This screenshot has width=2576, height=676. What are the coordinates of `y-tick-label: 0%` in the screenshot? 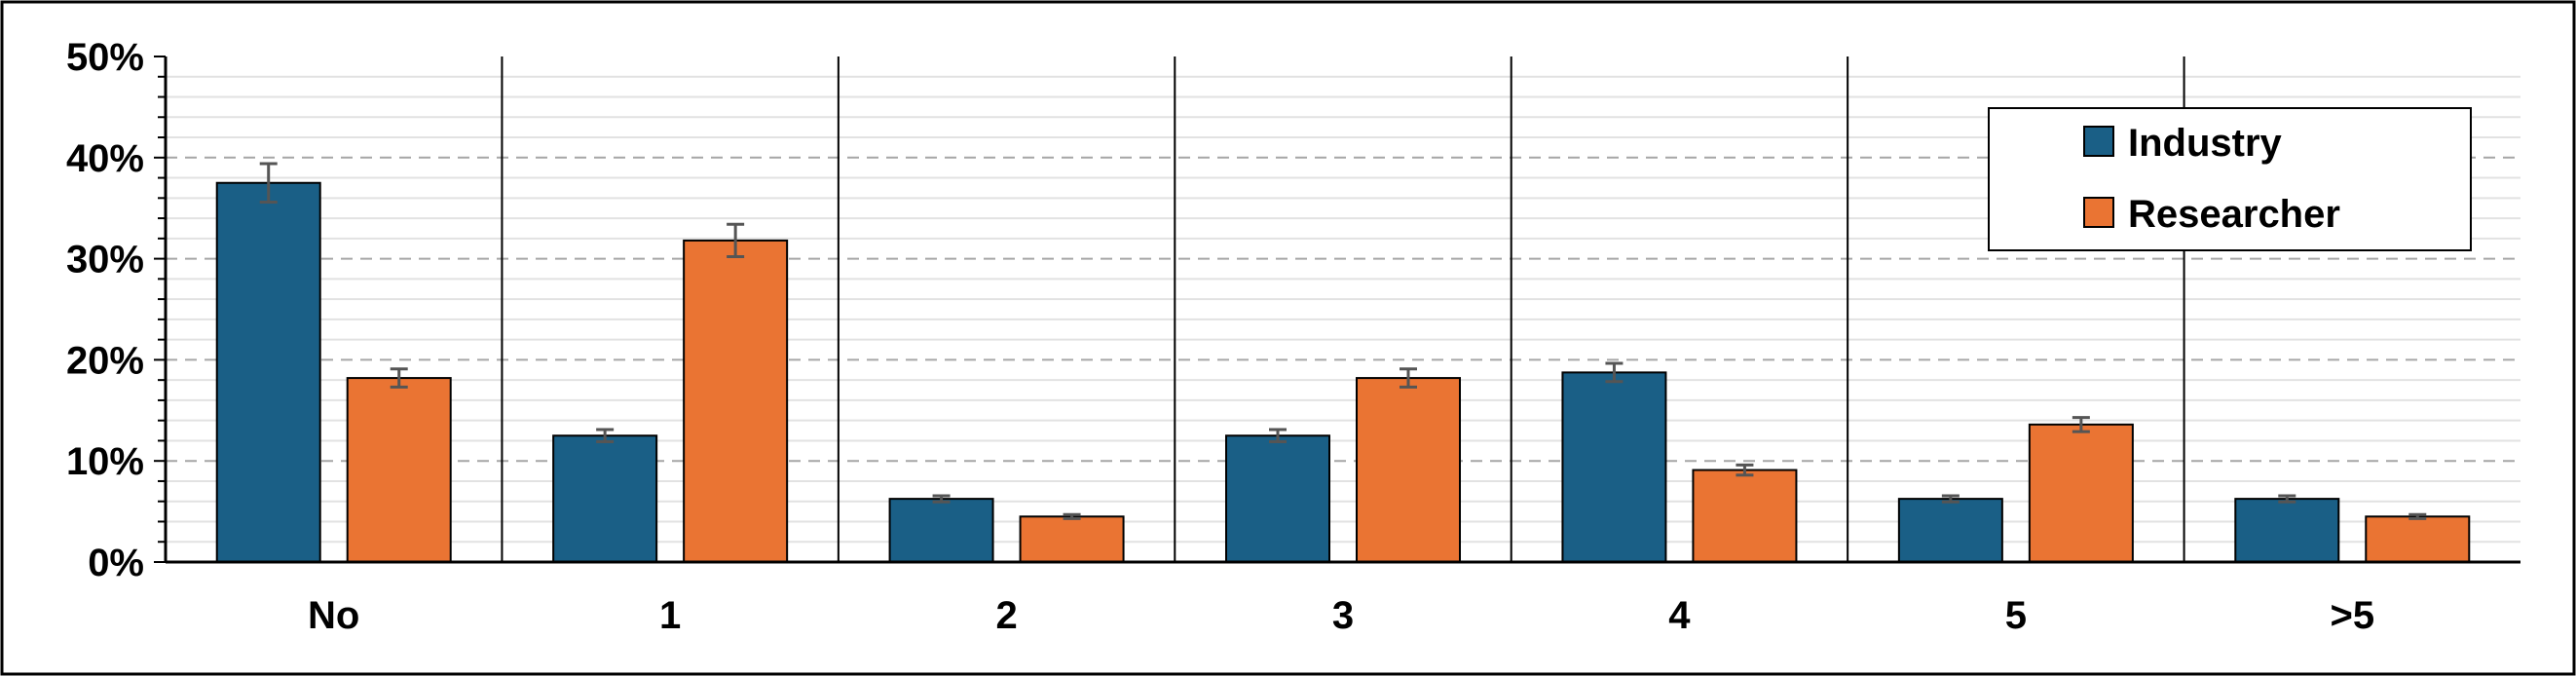 It's located at (116, 563).